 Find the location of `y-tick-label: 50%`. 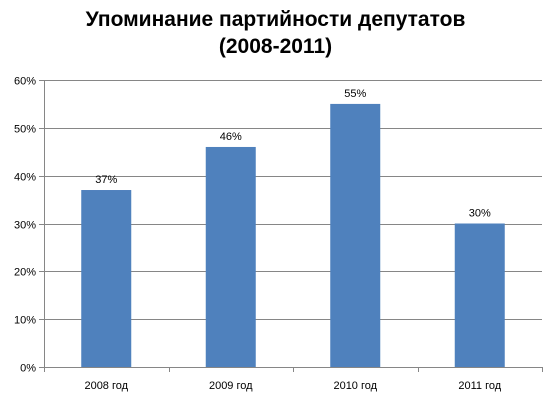

y-tick-label: 50% is located at coordinates (25, 130).